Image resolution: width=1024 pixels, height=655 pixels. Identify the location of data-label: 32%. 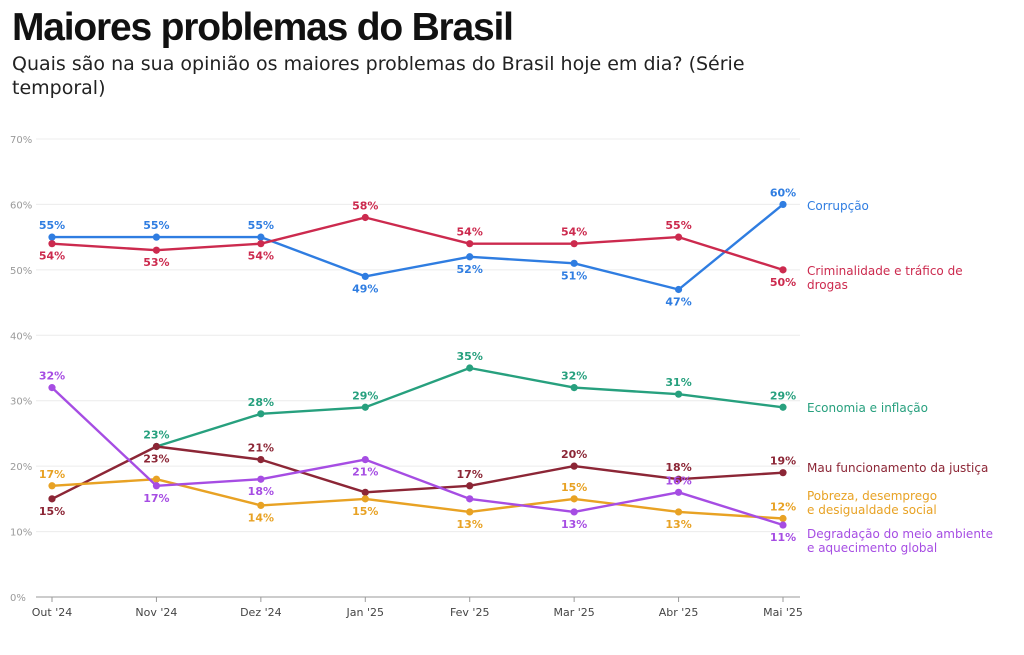
(52, 376).